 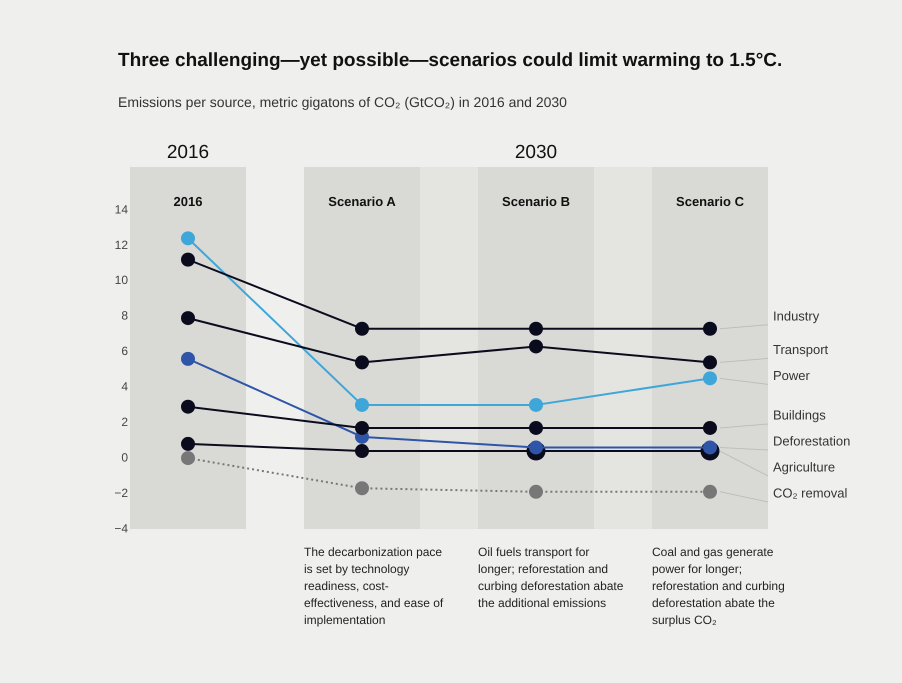 I want to click on text: Buildings, so click(x=799, y=415).